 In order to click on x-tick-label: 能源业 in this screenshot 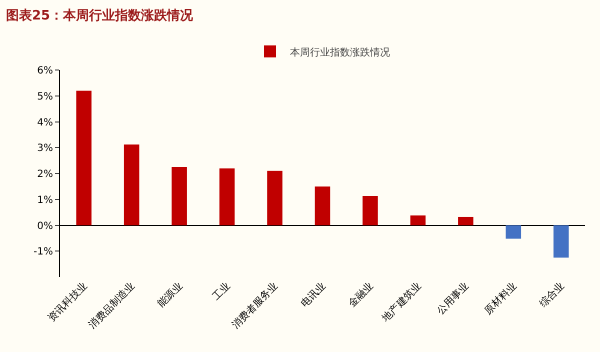, I will do `click(170, 295)`.